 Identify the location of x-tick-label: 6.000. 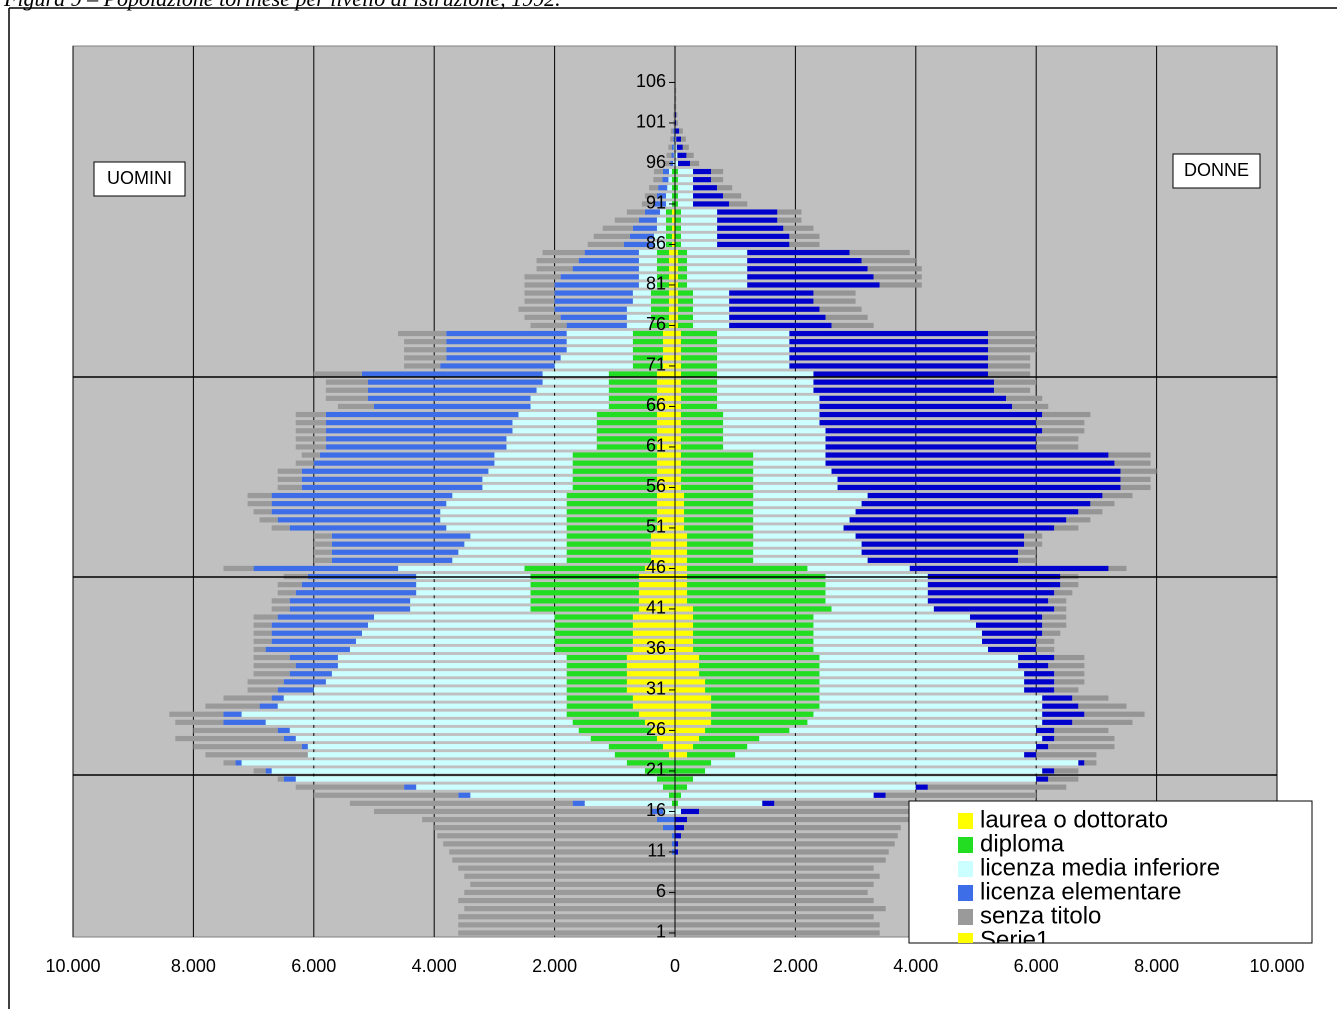
(313, 966).